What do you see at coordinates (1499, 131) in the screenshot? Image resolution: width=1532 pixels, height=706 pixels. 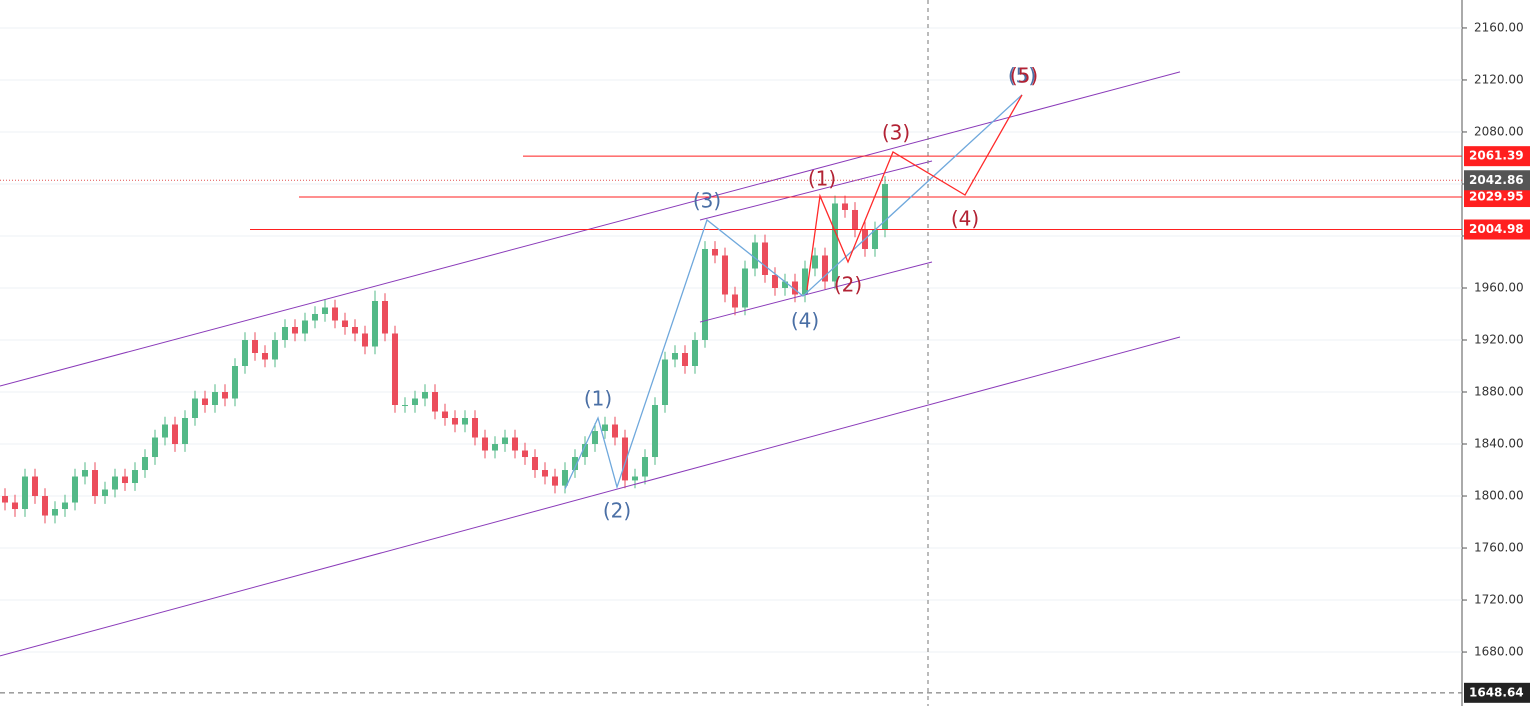 I see `y-tick-label: 2080.00` at bounding box center [1499, 131].